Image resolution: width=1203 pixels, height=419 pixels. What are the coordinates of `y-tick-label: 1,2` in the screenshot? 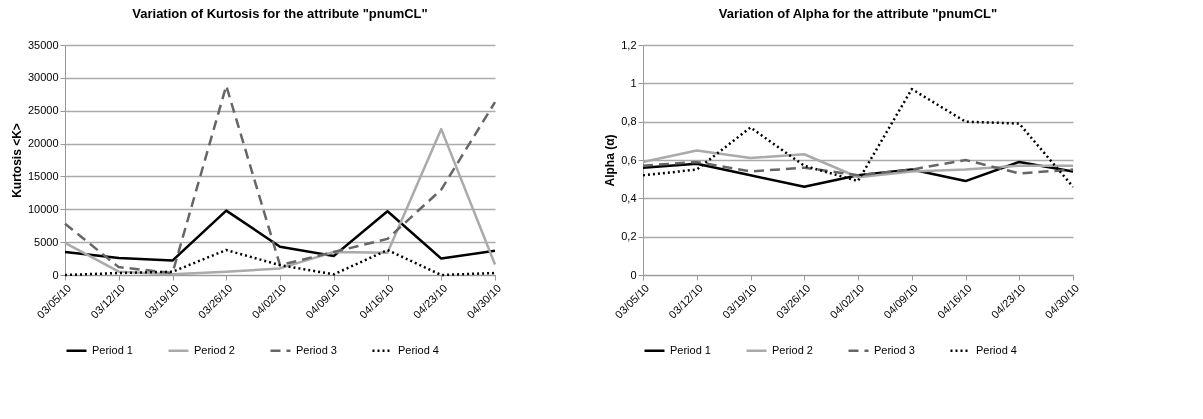 It's located at (629, 44).